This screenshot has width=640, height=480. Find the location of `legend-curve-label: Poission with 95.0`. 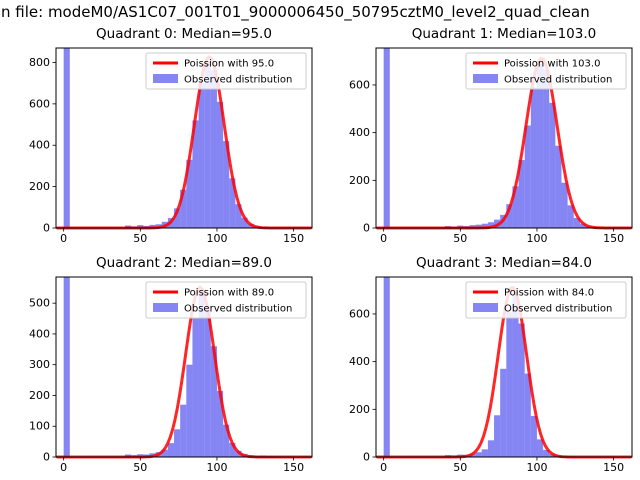

legend-curve-label: Poission with 95.0 is located at coordinates (229, 64).